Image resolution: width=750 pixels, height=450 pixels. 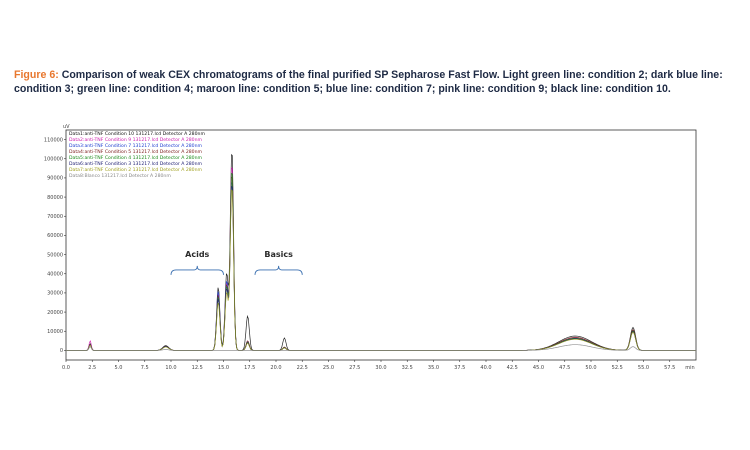 What do you see at coordinates (170, 368) in the screenshot?
I see `x-tick-label: 10.0` at bounding box center [170, 368].